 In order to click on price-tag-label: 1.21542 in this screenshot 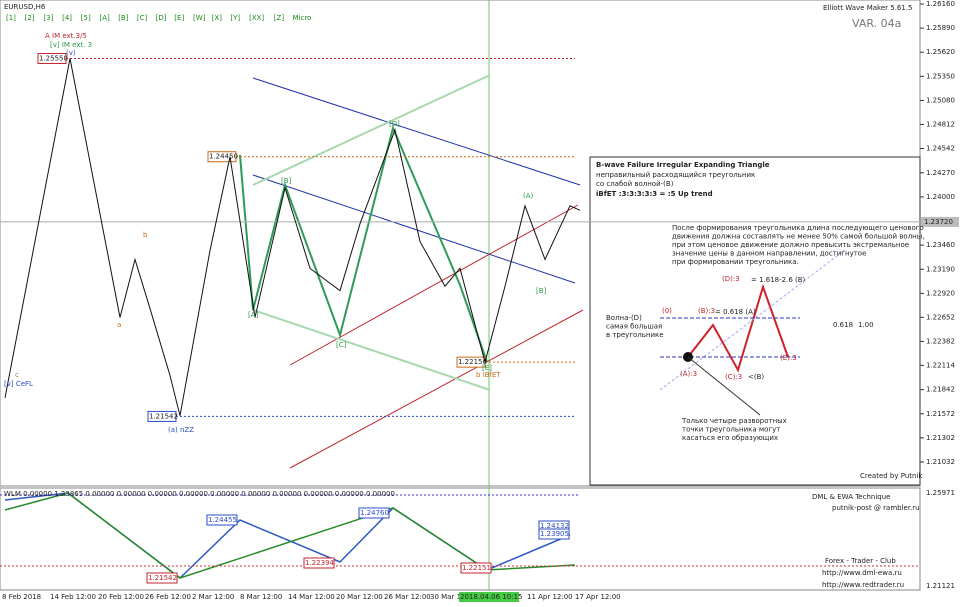, I will do `click(163, 416)`.